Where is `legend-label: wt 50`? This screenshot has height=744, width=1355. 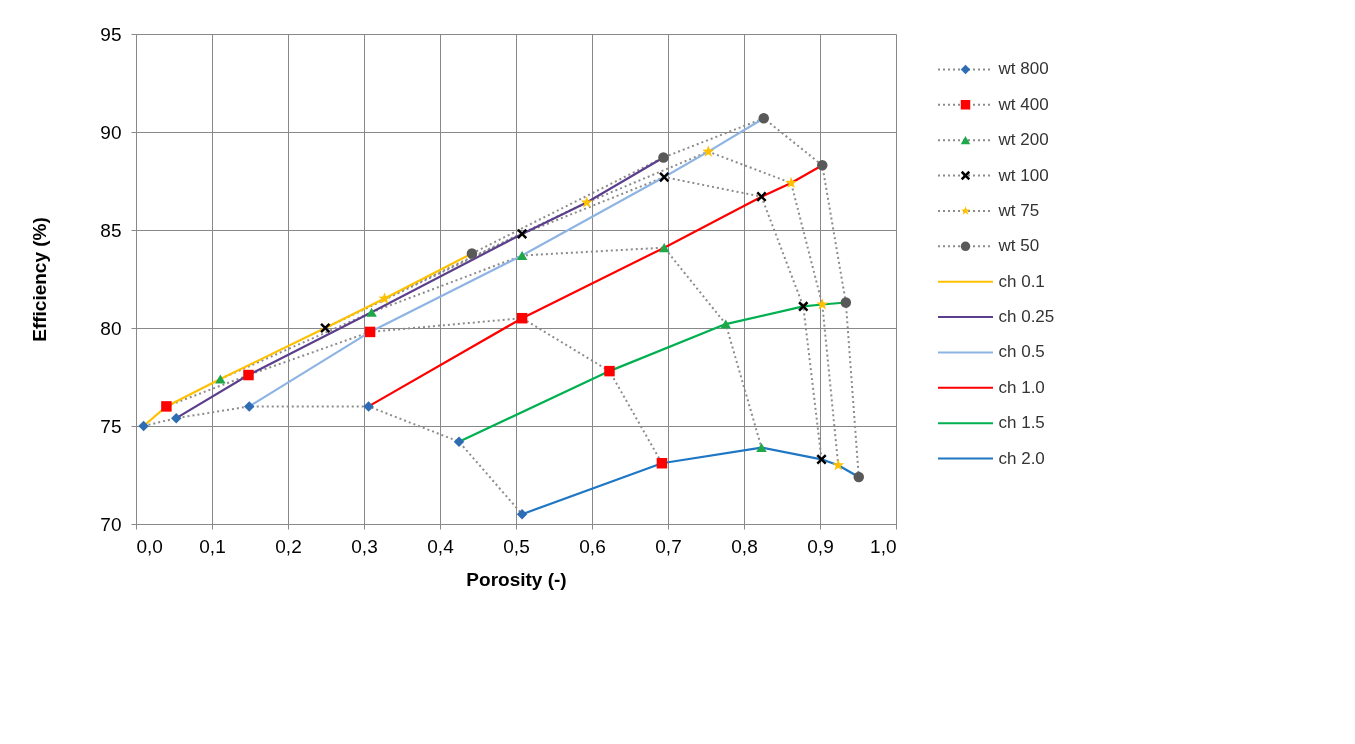 legend-label: wt 50 is located at coordinates (1018, 246).